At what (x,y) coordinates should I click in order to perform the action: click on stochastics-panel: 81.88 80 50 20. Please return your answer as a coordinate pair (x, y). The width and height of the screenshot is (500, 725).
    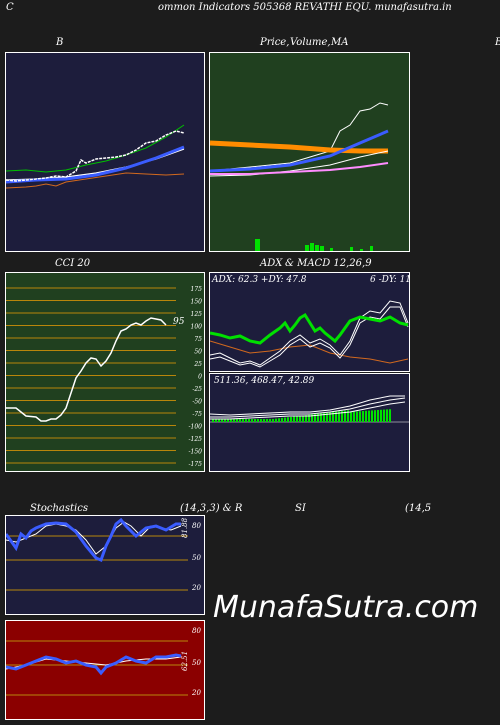
    Looking at the image, I should click on (105, 565).